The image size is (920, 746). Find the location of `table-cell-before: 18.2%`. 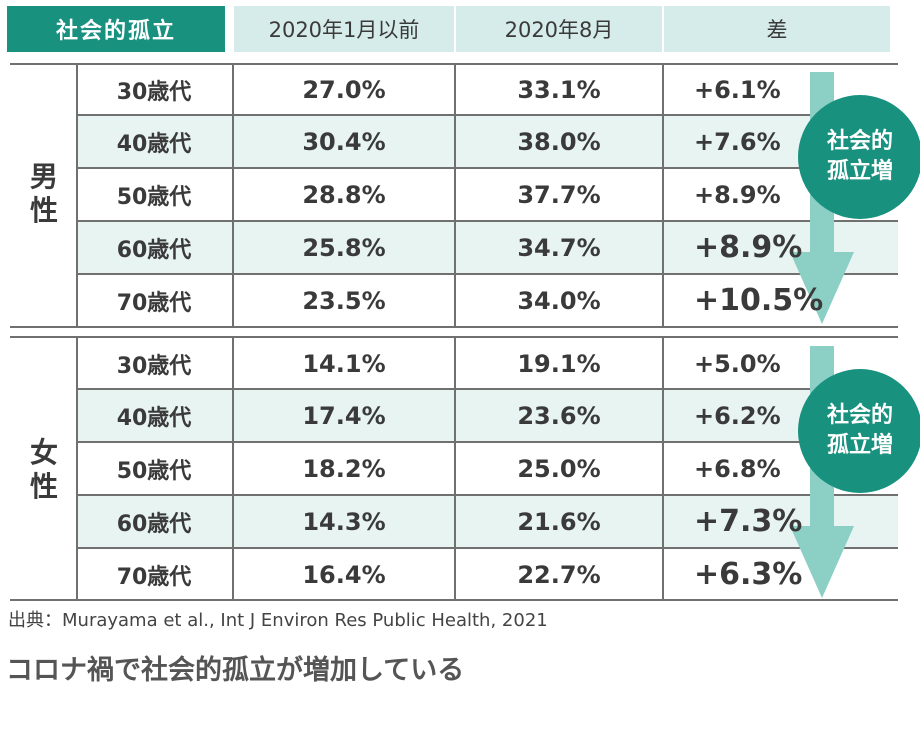

table-cell-before: 18.2% is located at coordinates (344, 468).